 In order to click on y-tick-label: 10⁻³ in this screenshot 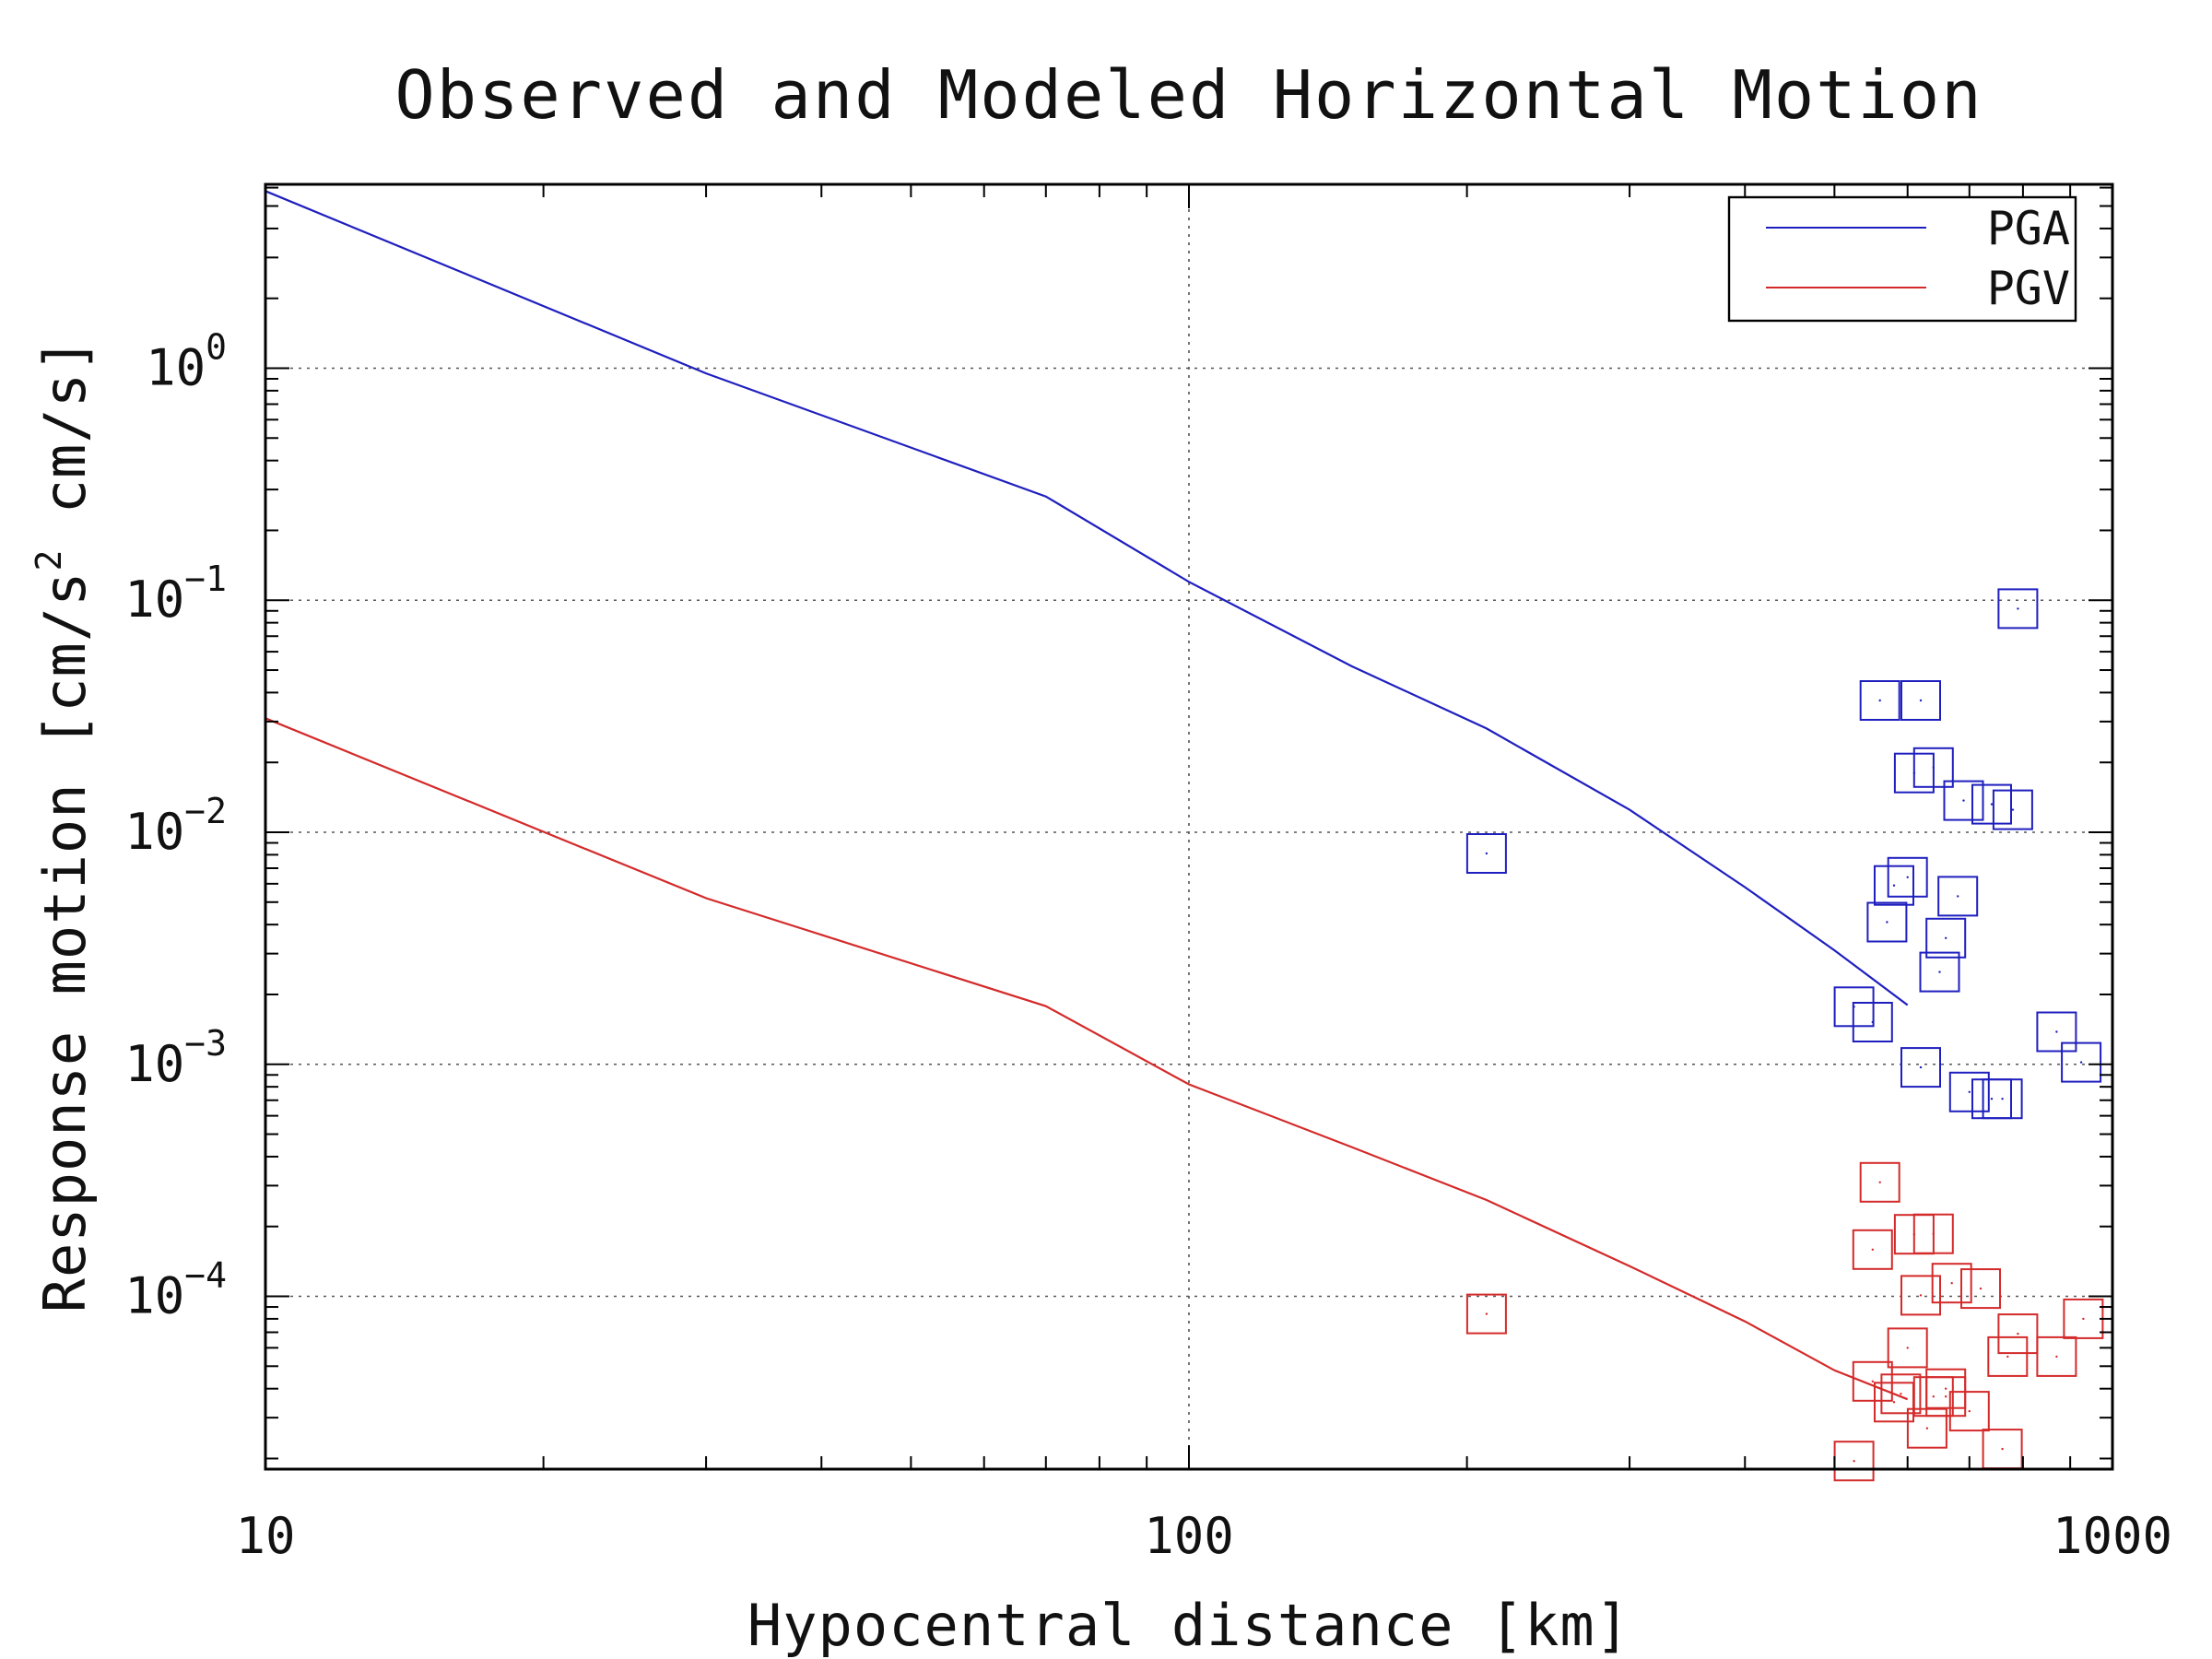, I will do `click(175, 1058)`.